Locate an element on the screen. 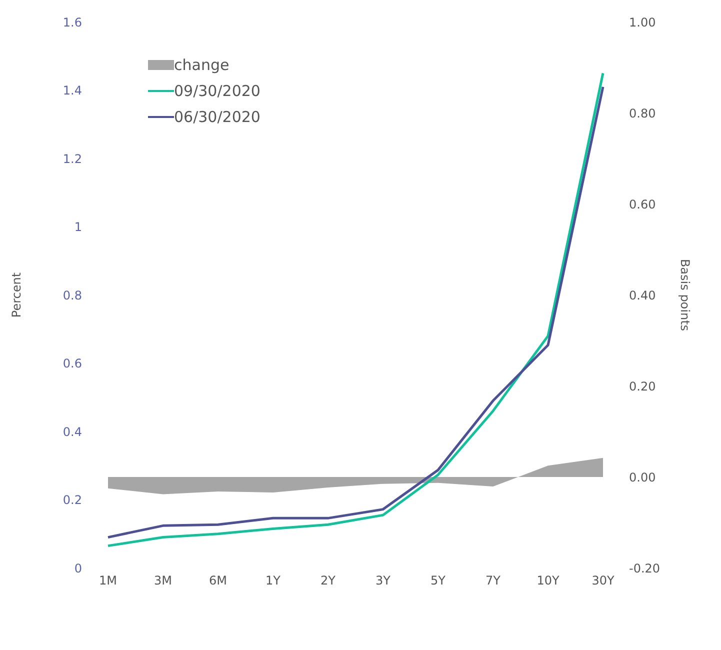 This screenshot has height=650, width=721. x-tick-label: 3M is located at coordinates (163, 581).